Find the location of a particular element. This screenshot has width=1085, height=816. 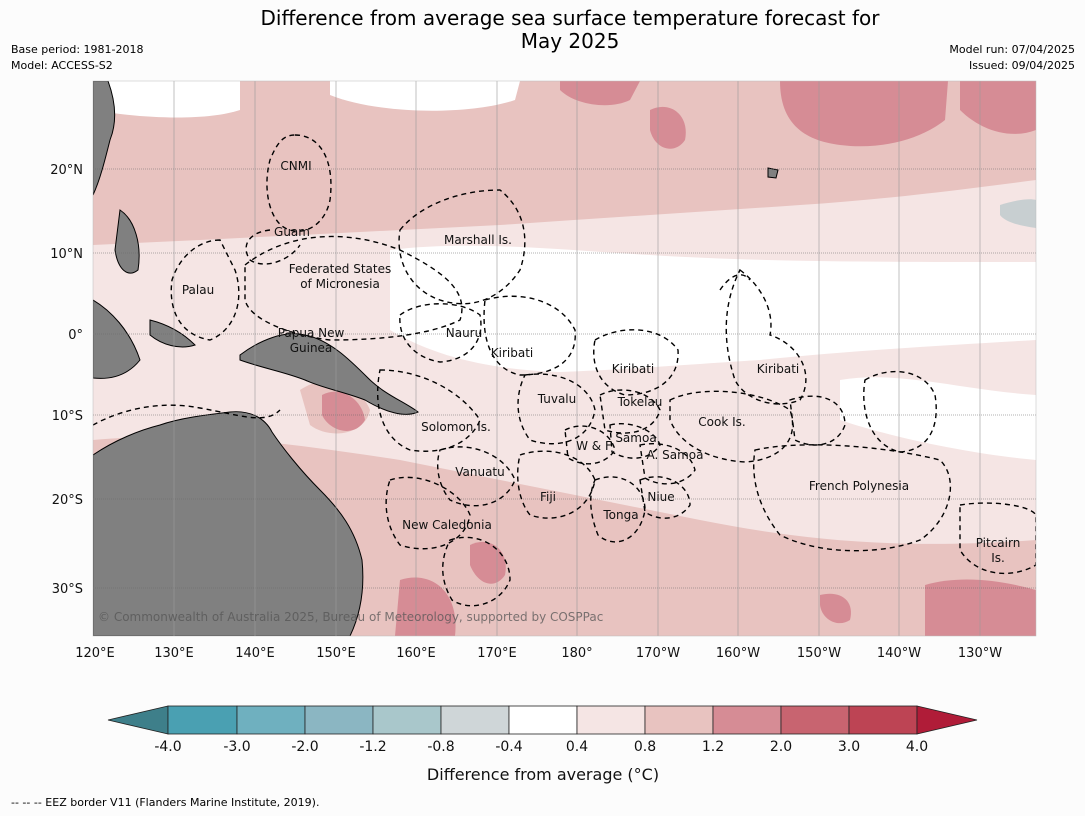

eez-tonga is located at coordinates (618, 509).